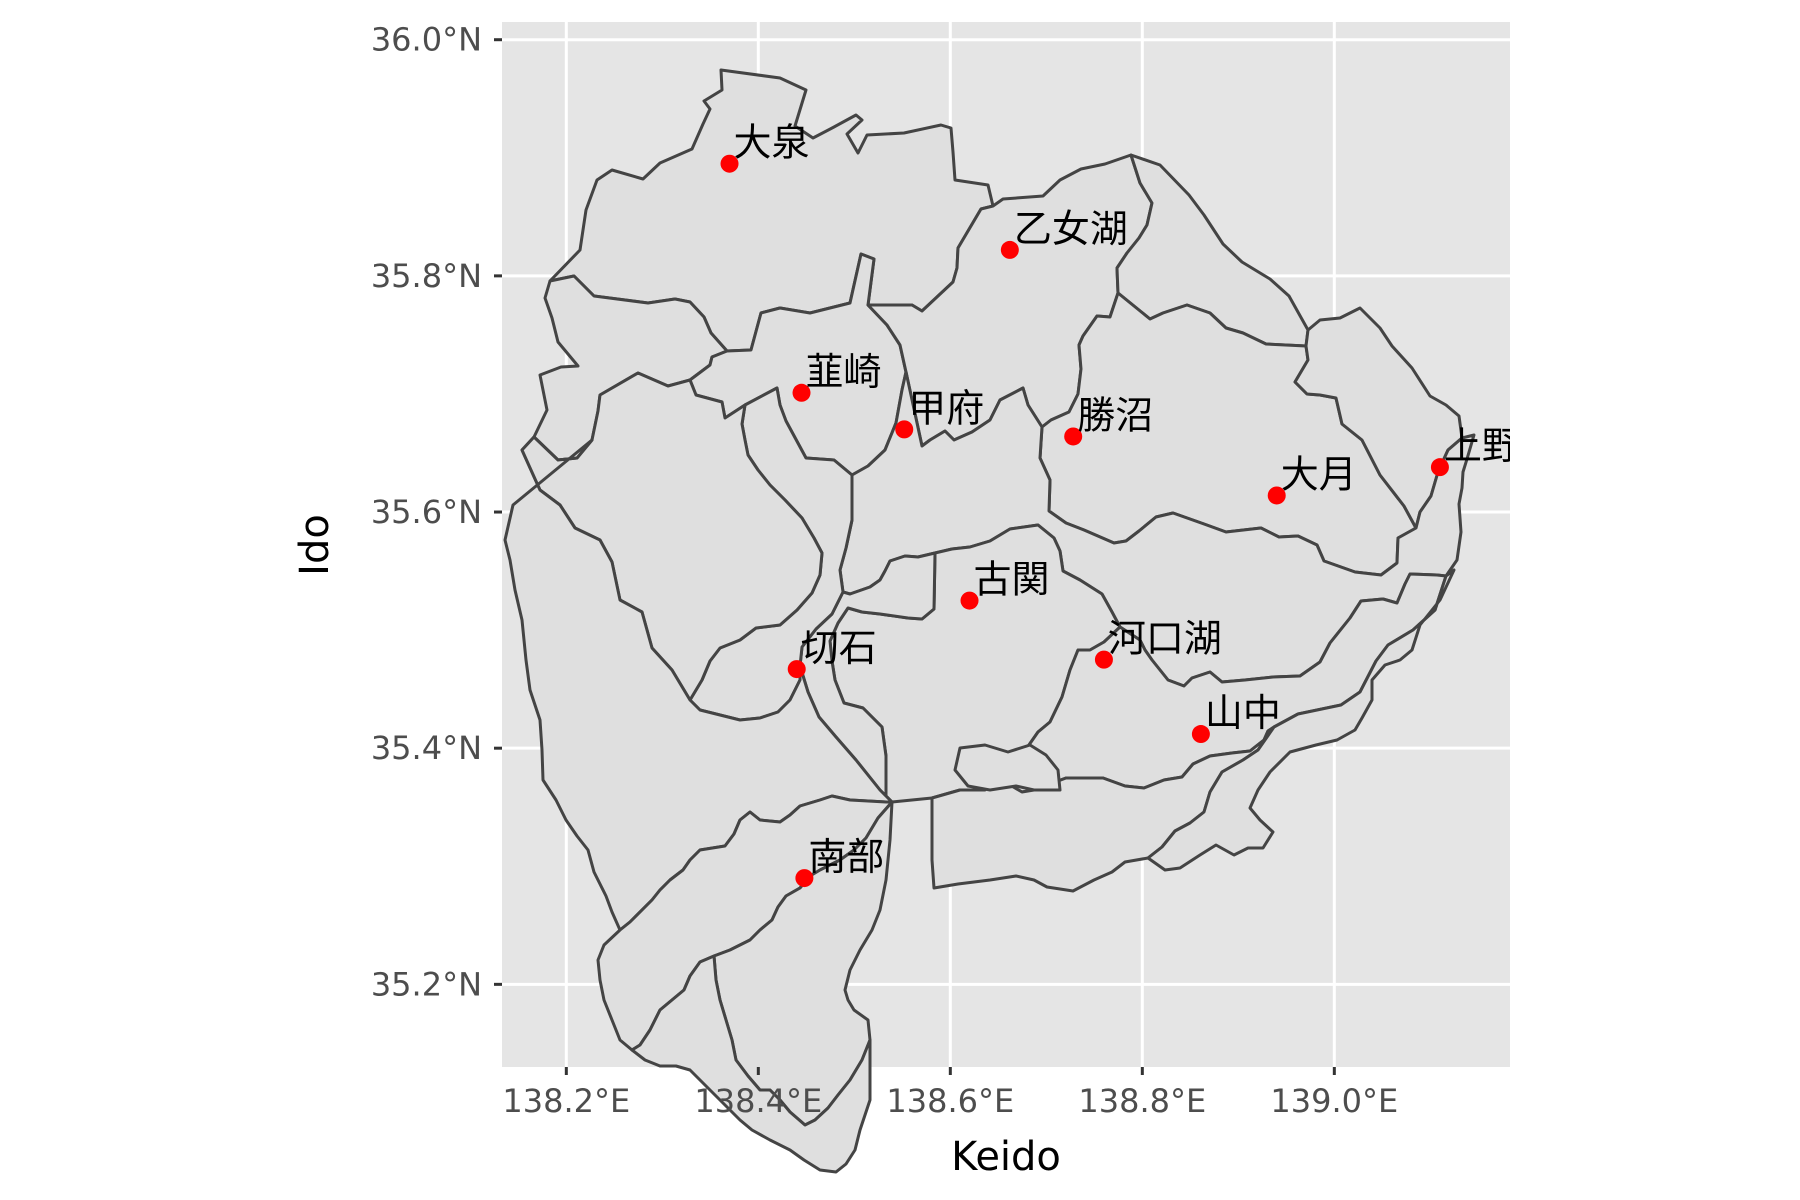 Image resolution: width=1800 pixels, height=1200 pixels. Describe the element at coordinates (426, 40) in the screenshot. I see `y-tick-label: 36.0°N` at that location.